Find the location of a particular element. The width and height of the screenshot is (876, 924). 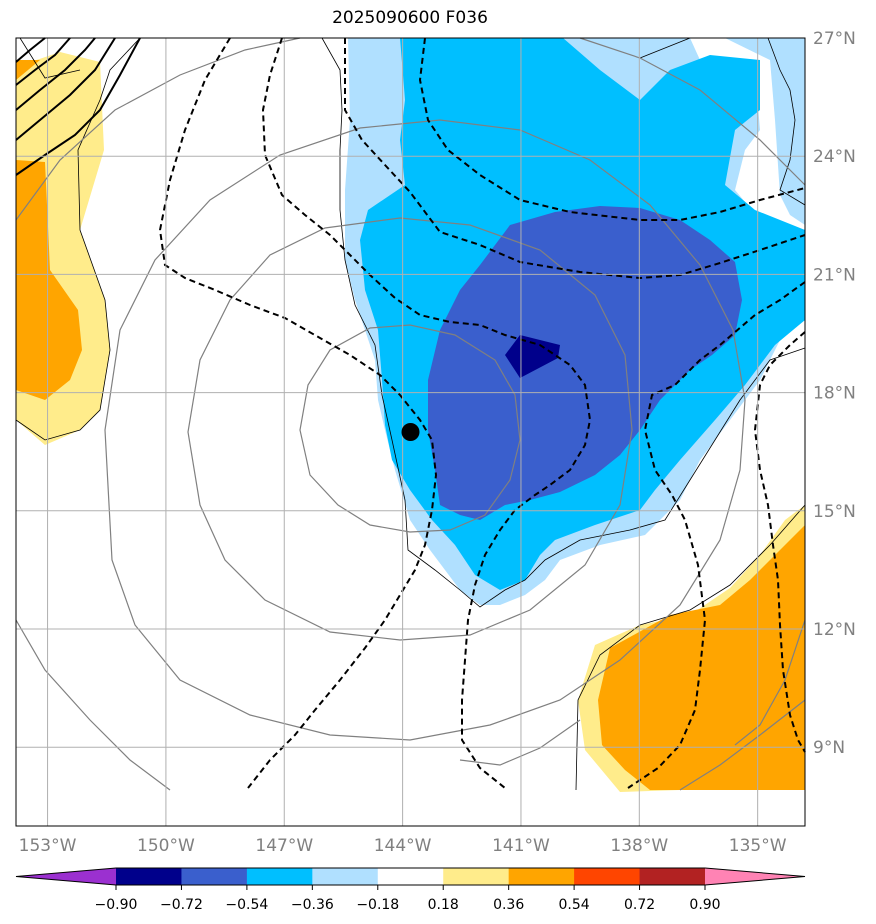

lat-tick-label: 9°N is located at coordinates (829, 748).